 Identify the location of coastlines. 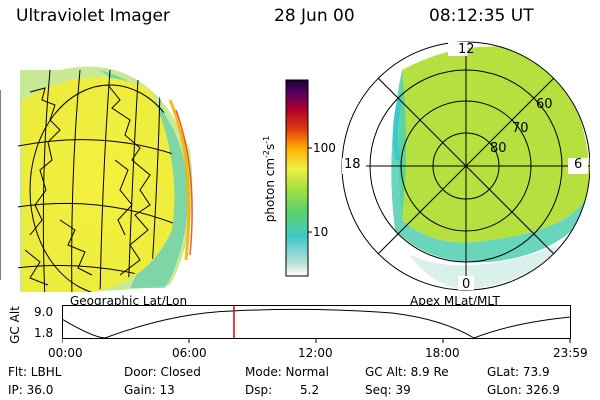
(87, 185).